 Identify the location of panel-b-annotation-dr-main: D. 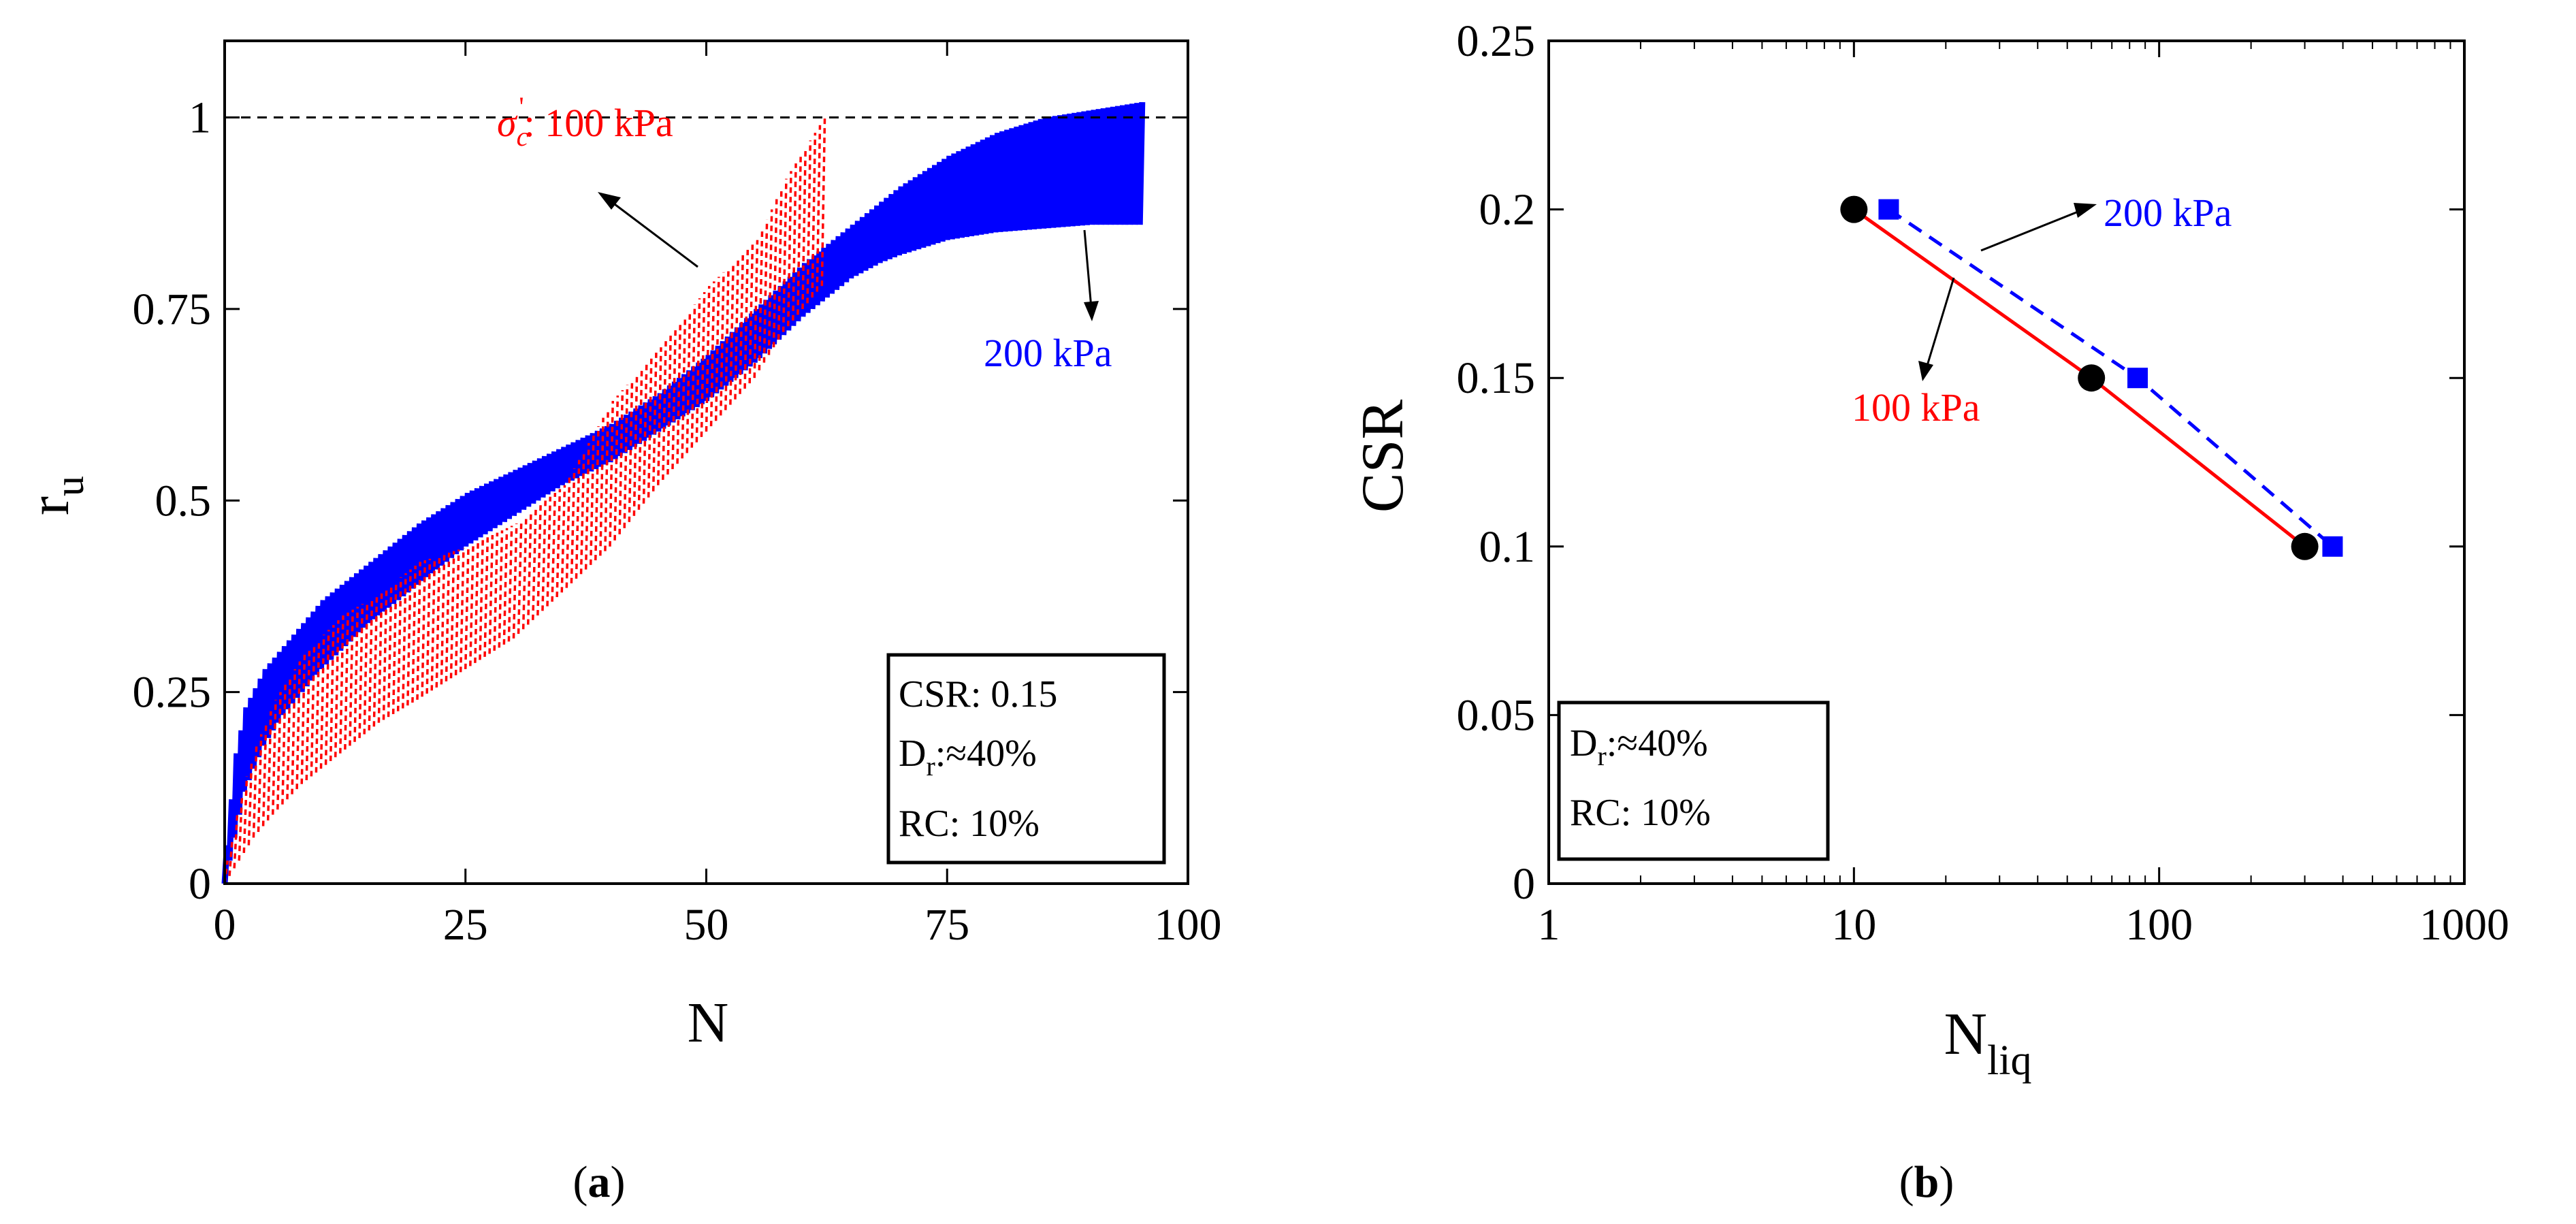
(1584, 743).